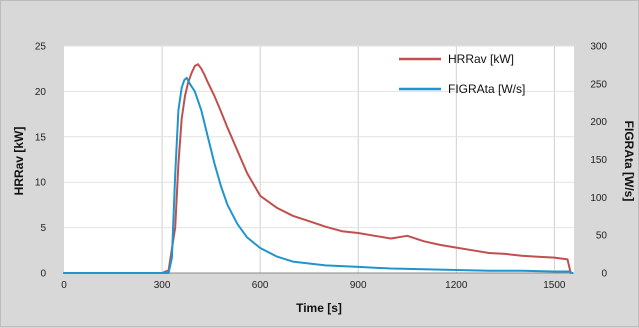 This screenshot has width=639, height=328. I want to click on legend: HRRav [kW] FIGRAta [W/s], so click(462, 74).